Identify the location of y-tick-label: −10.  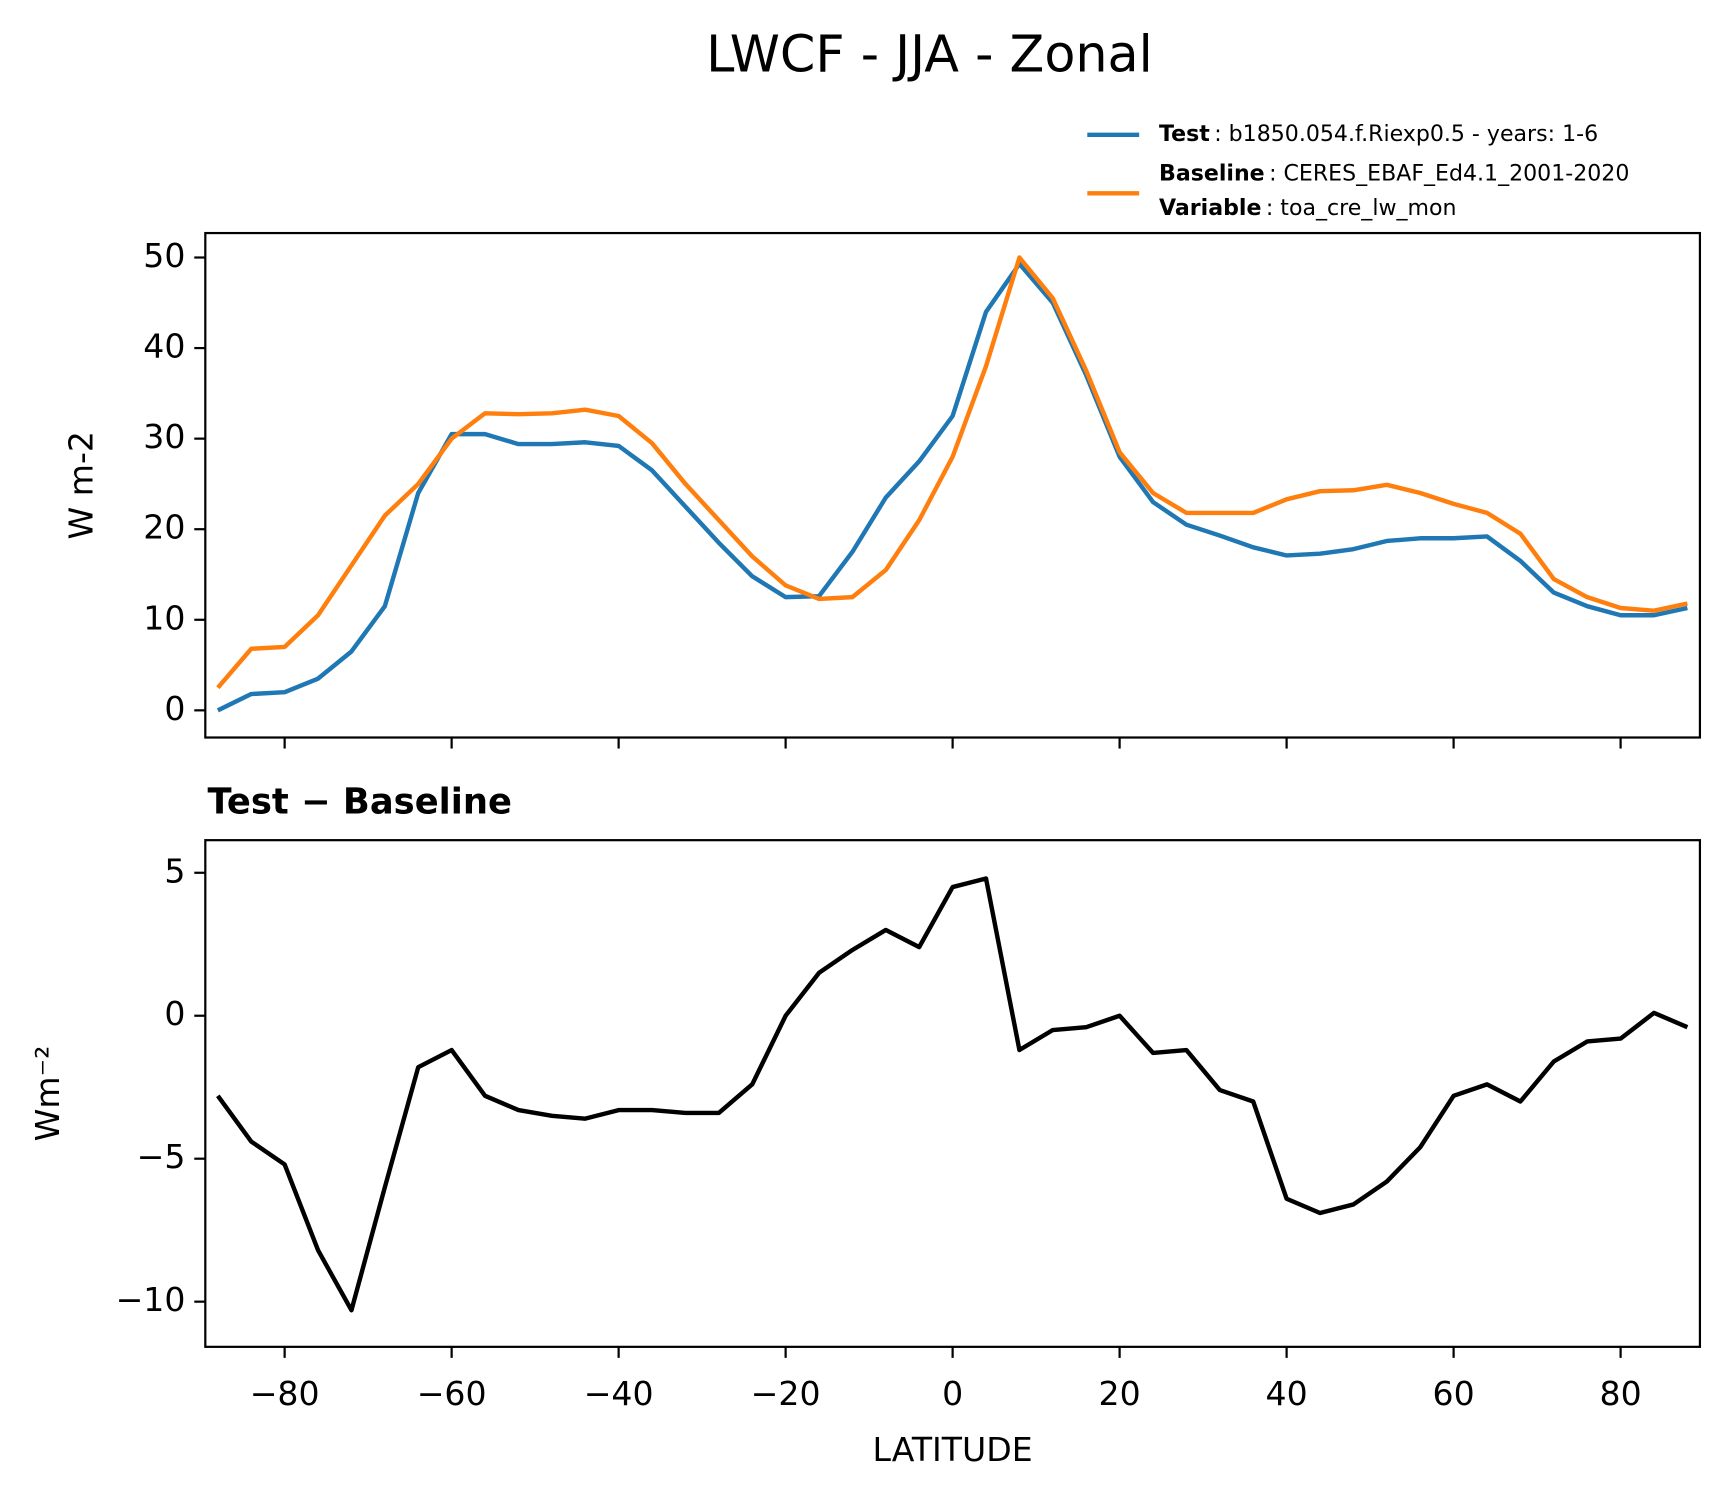
(151, 1299).